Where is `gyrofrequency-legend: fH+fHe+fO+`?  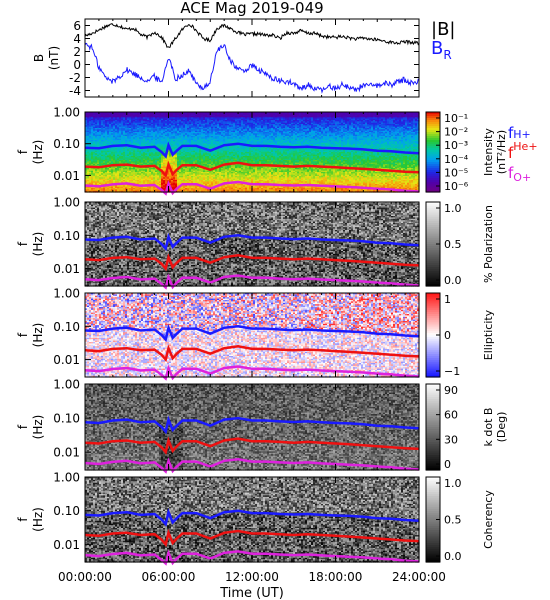 gyrofrequency-legend: fH+fHe+fO+ is located at coordinates (523, 154).